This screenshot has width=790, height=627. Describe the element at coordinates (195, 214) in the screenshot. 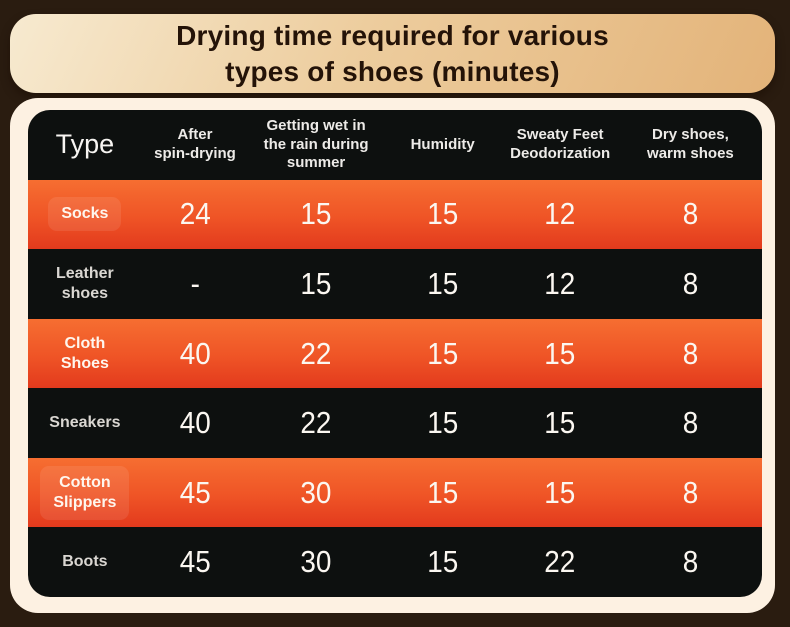

I see `value-cell: 24` at that location.